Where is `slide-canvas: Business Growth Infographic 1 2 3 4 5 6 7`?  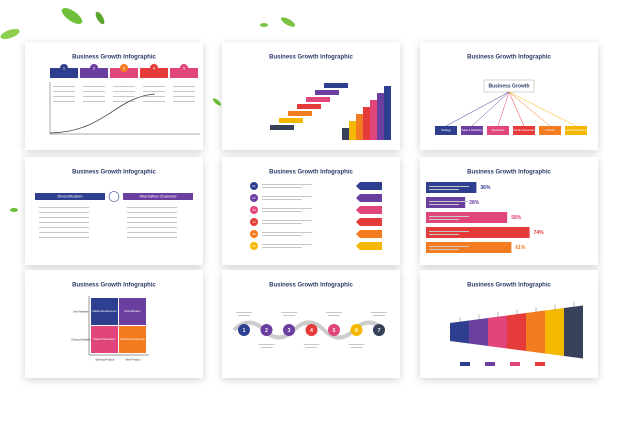 slide-canvas: Business Growth Infographic 1 2 3 4 5 6 7 is located at coordinates (309, 315).